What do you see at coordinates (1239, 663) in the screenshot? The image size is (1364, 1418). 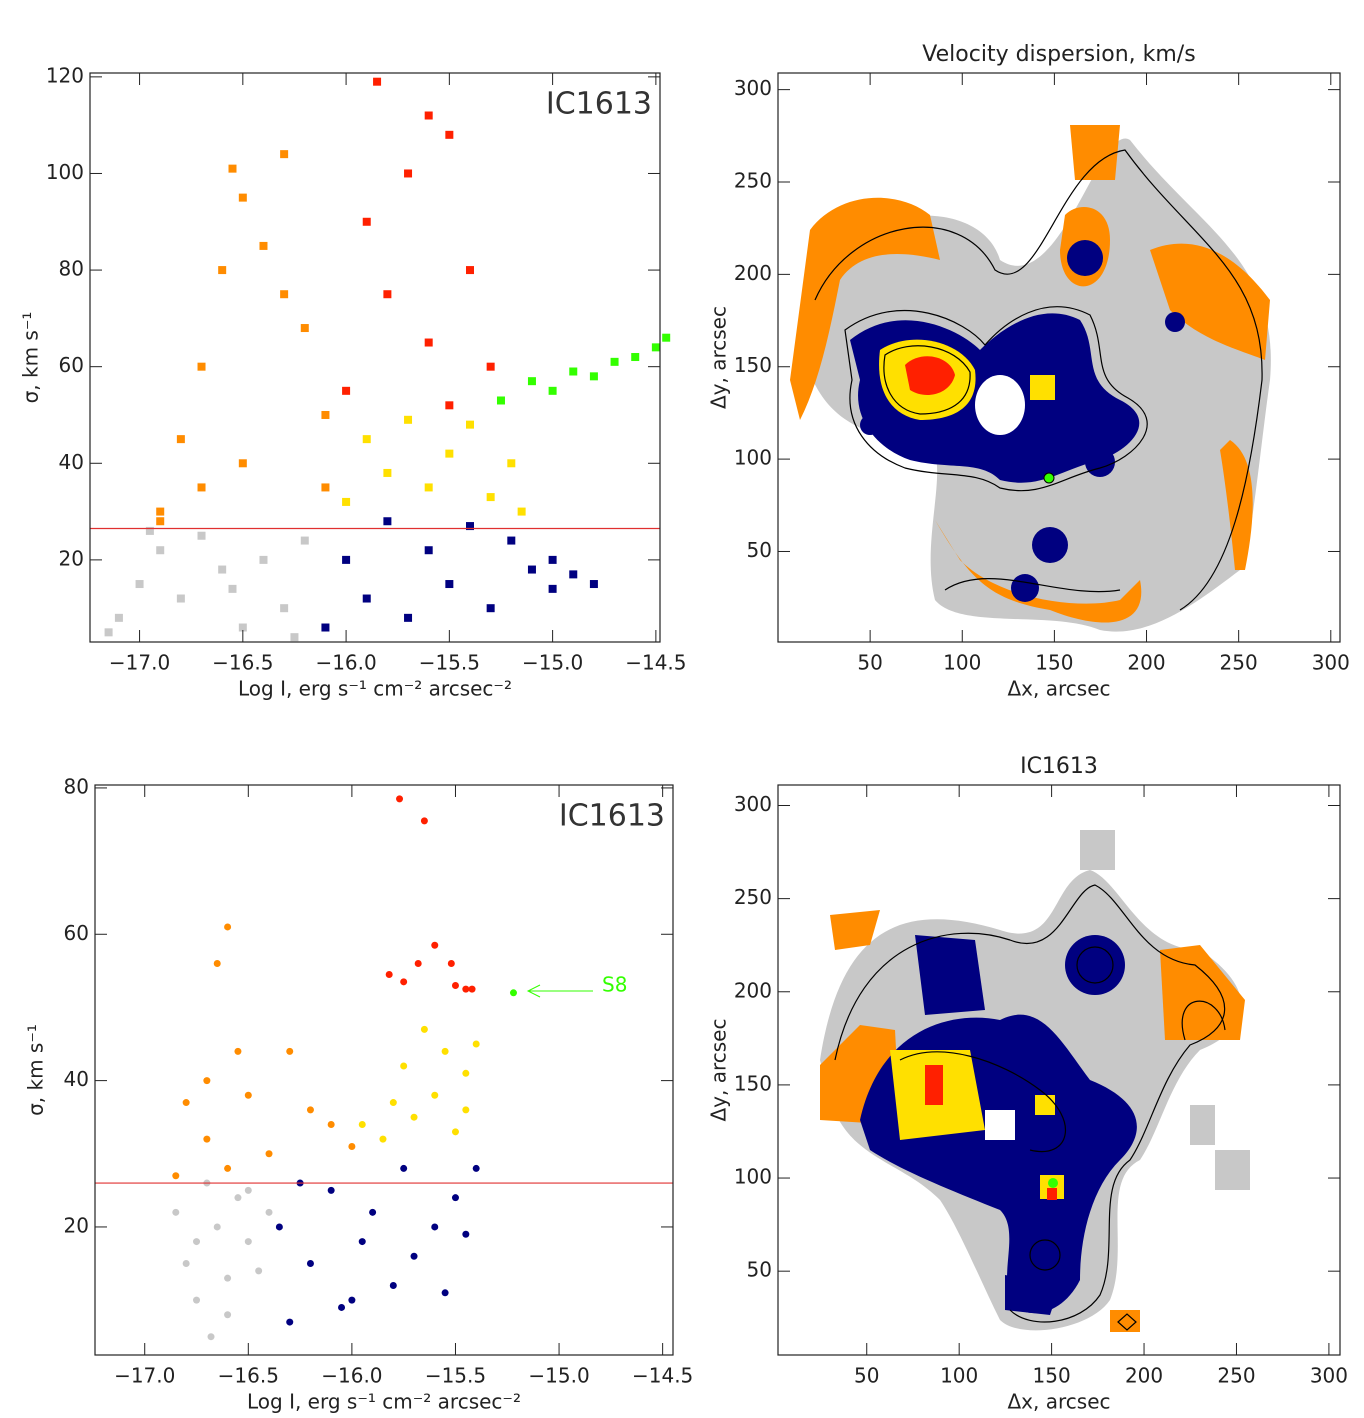 I see `x-tick-label: 250` at bounding box center [1239, 663].